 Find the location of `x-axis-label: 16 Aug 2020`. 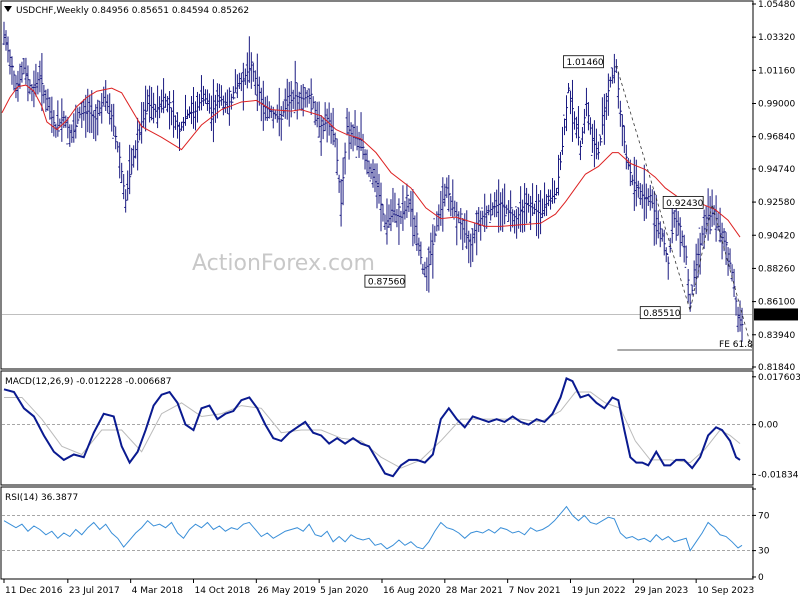

x-axis-label: 16 Aug 2020 is located at coordinates (412, 591).